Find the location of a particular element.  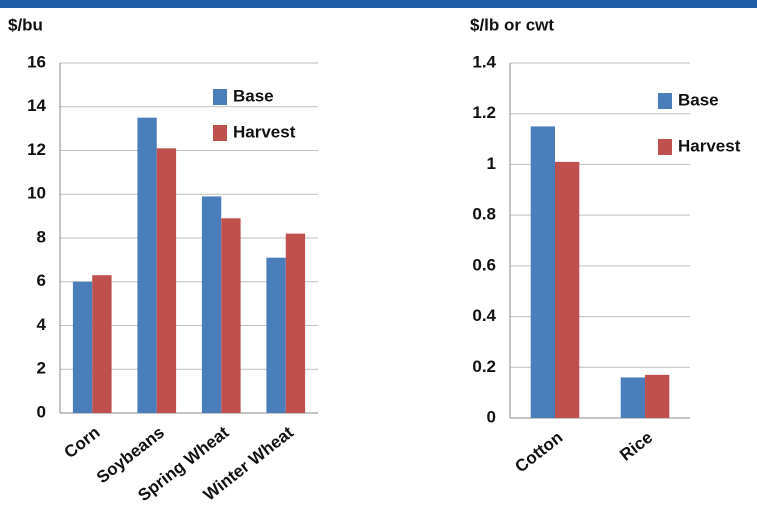

y-tick-label: 0.6 is located at coordinates (484, 264).